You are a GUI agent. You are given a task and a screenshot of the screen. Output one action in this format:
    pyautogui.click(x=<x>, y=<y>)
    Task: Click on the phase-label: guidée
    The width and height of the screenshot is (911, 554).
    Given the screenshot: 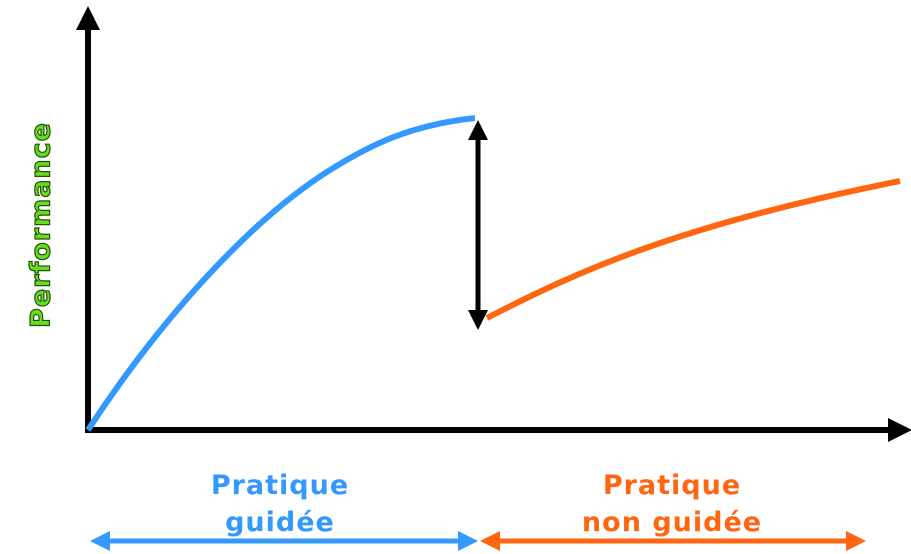 What is the action you would take?
    pyautogui.click(x=280, y=522)
    